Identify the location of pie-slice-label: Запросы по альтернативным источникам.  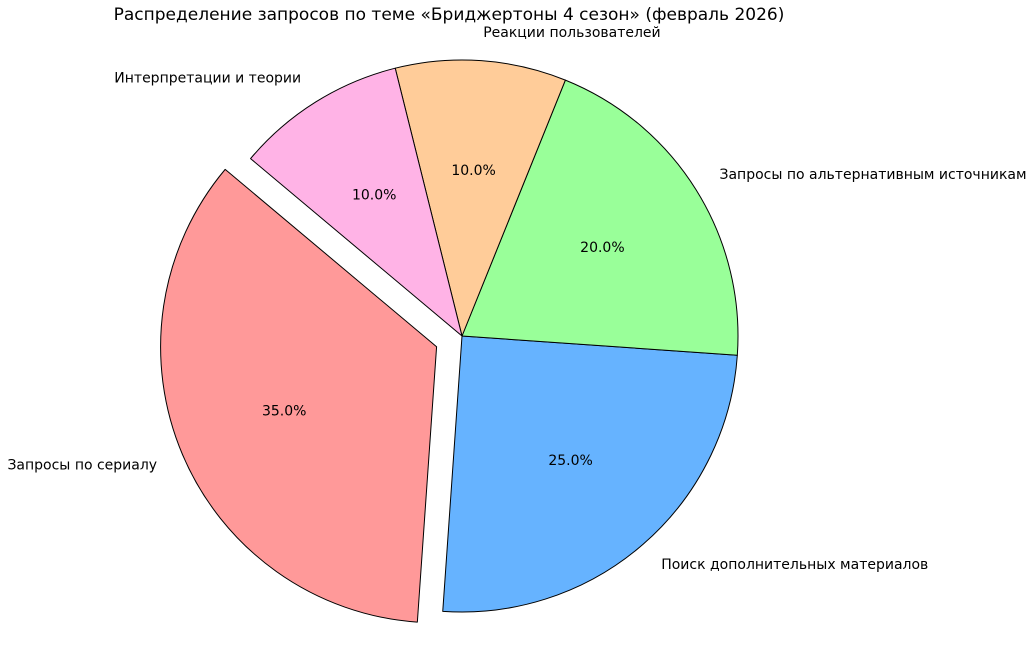
(873, 175).